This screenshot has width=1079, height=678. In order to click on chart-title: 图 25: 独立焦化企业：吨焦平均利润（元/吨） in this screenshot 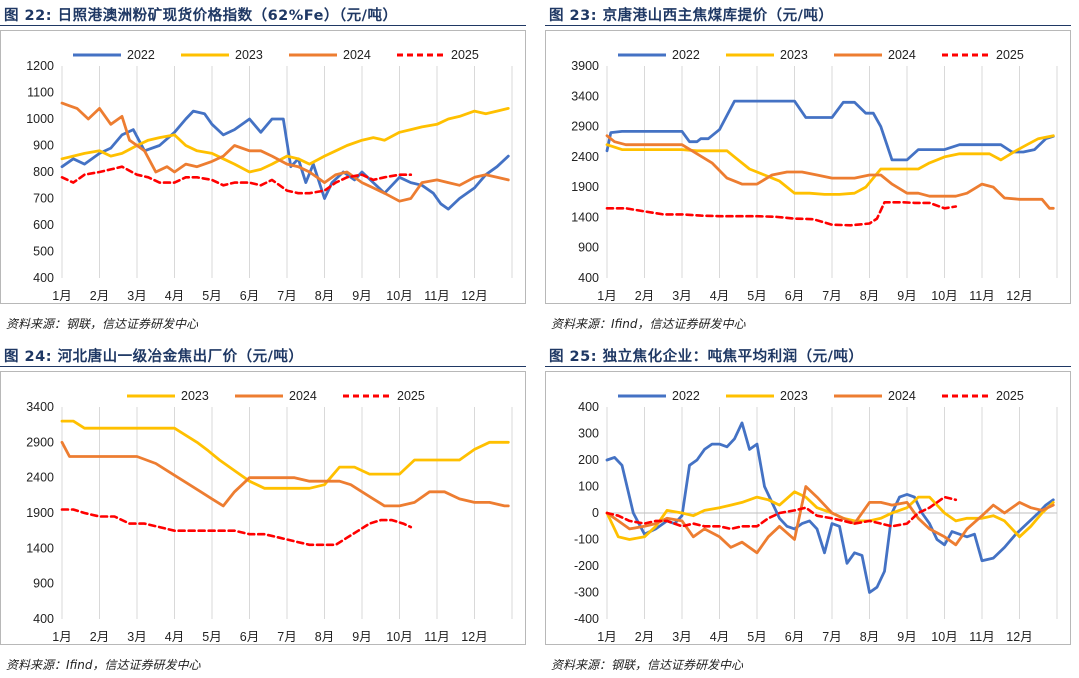, I will do `click(706, 357)`.